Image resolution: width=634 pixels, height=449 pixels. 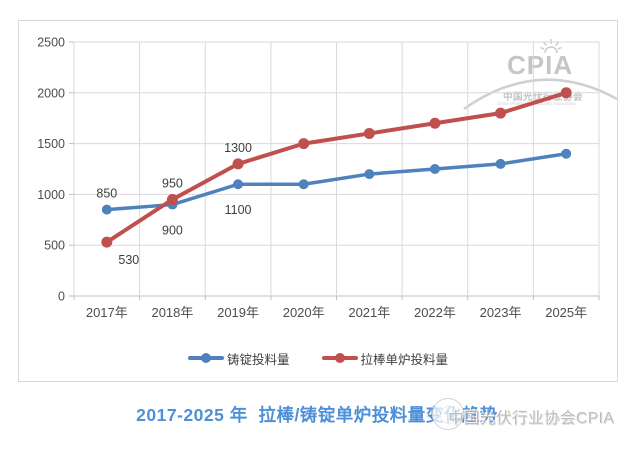 I want to click on series-line, so click(x=336, y=182).